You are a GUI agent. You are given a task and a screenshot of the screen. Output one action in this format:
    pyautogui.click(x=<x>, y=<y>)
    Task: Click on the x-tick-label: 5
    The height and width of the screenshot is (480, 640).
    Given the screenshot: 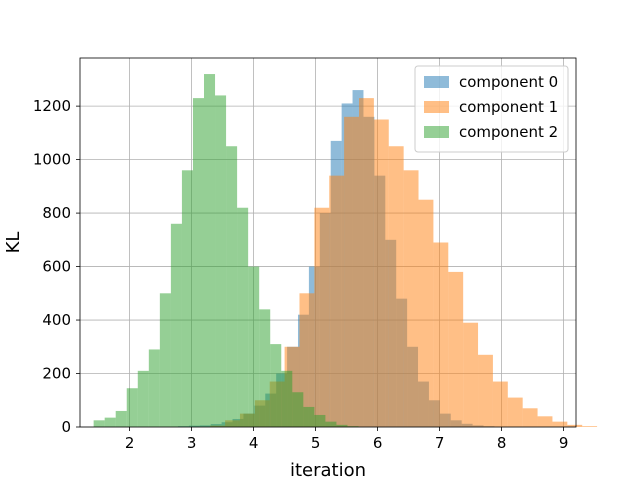 What is the action you would take?
    pyautogui.click(x=316, y=443)
    